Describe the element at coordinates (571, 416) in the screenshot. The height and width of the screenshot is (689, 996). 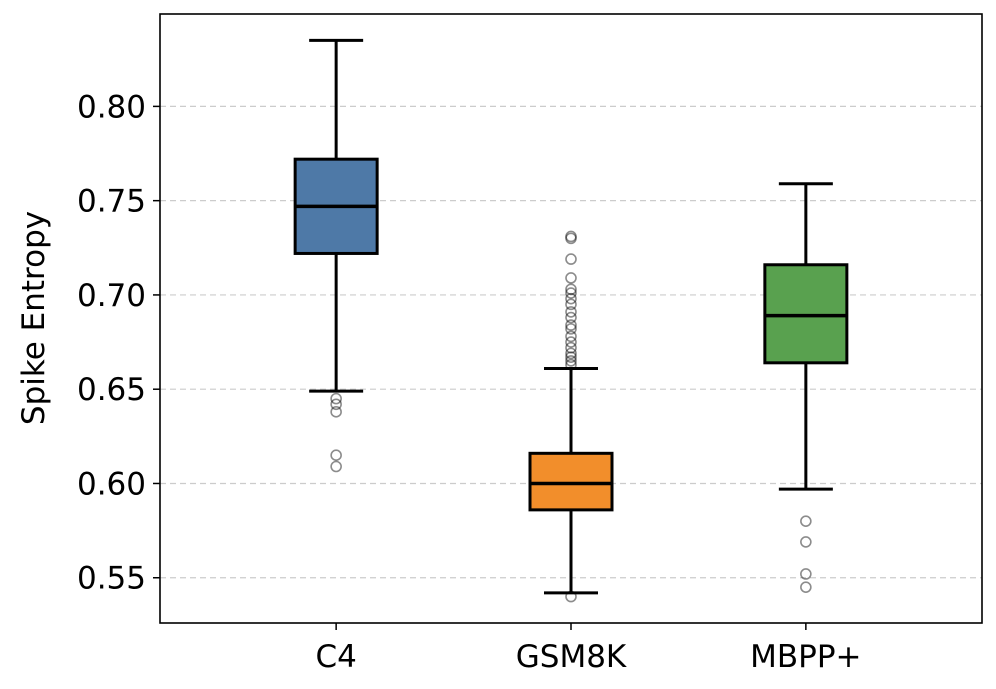
I see `box-gsm8k` at that location.